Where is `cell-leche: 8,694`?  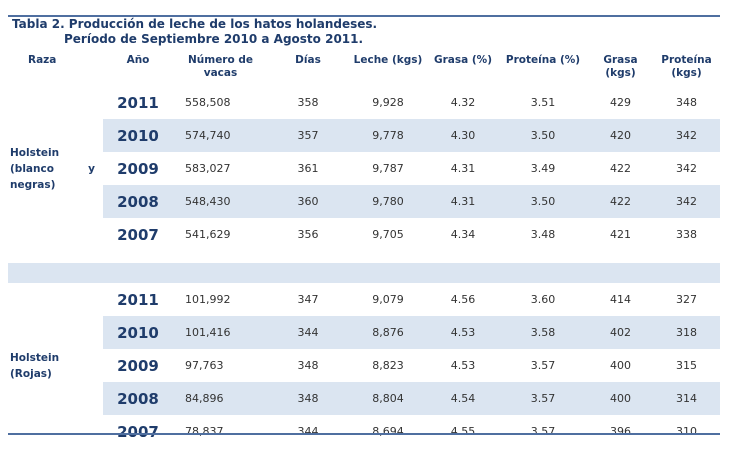
cell-leche: 8,694 is located at coordinates (388, 431).